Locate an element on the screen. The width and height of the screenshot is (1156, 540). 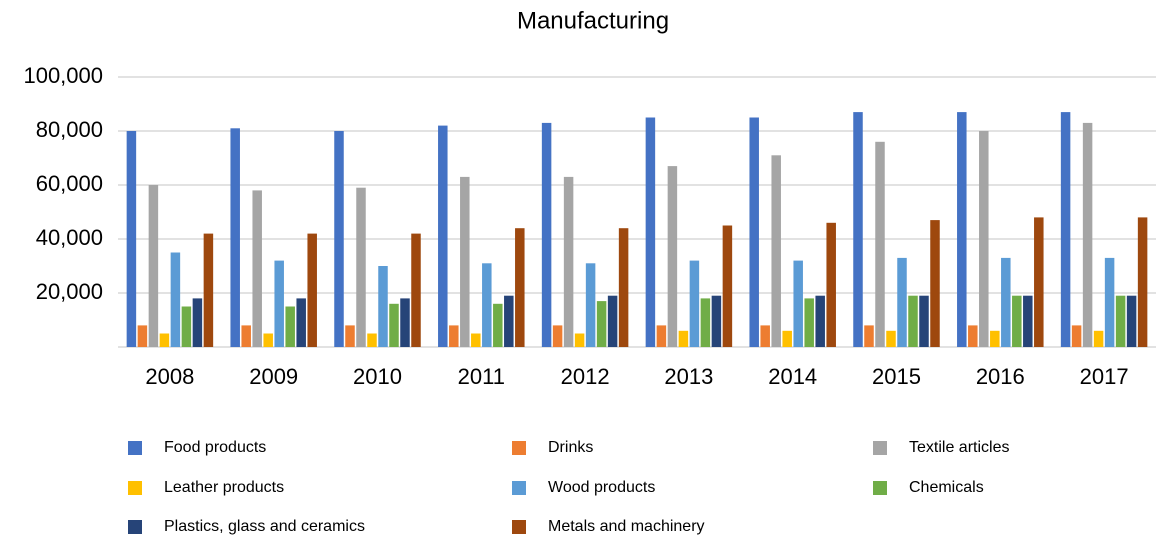
legend-label: Plastics, glass and ceramics is located at coordinates (264, 526).